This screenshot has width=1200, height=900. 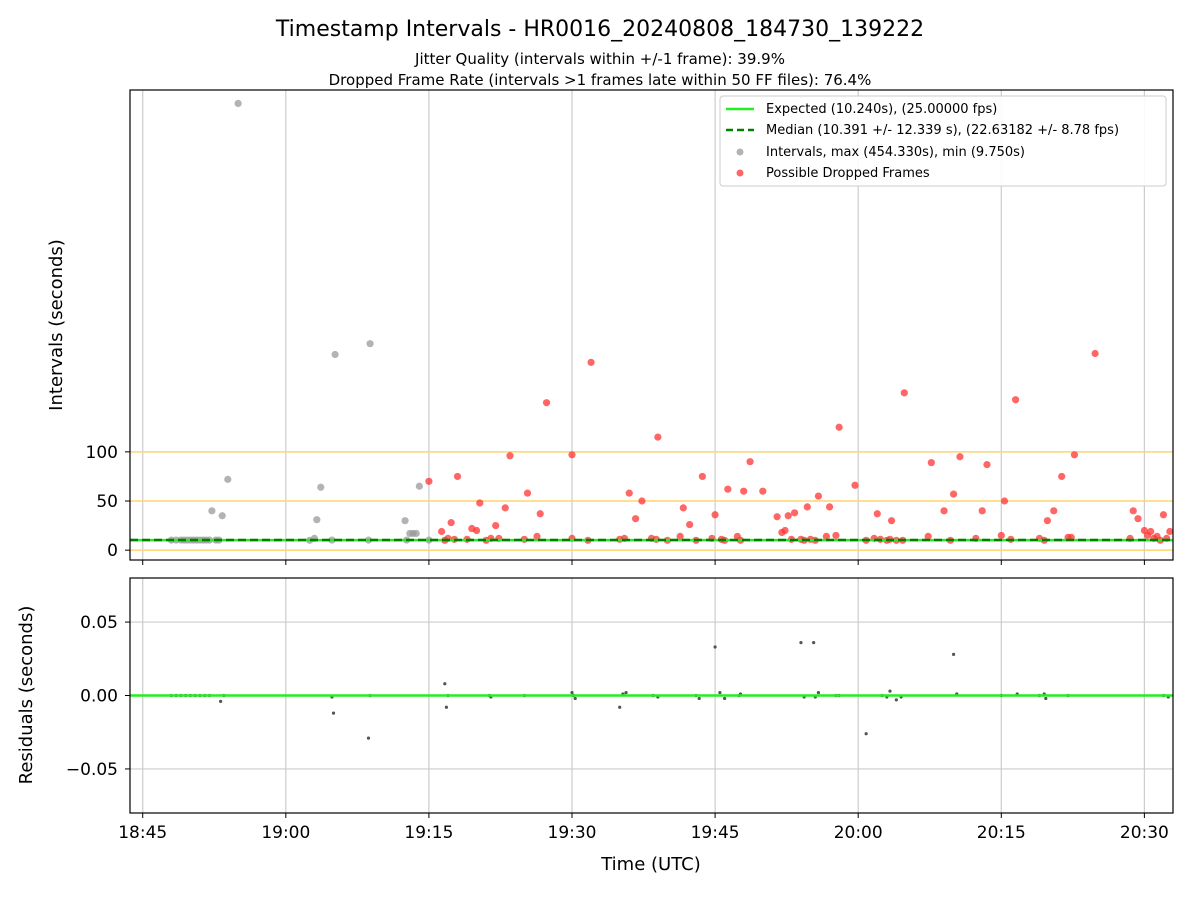 I want to click on x-tick-label: 19:00, so click(x=285, y=833).